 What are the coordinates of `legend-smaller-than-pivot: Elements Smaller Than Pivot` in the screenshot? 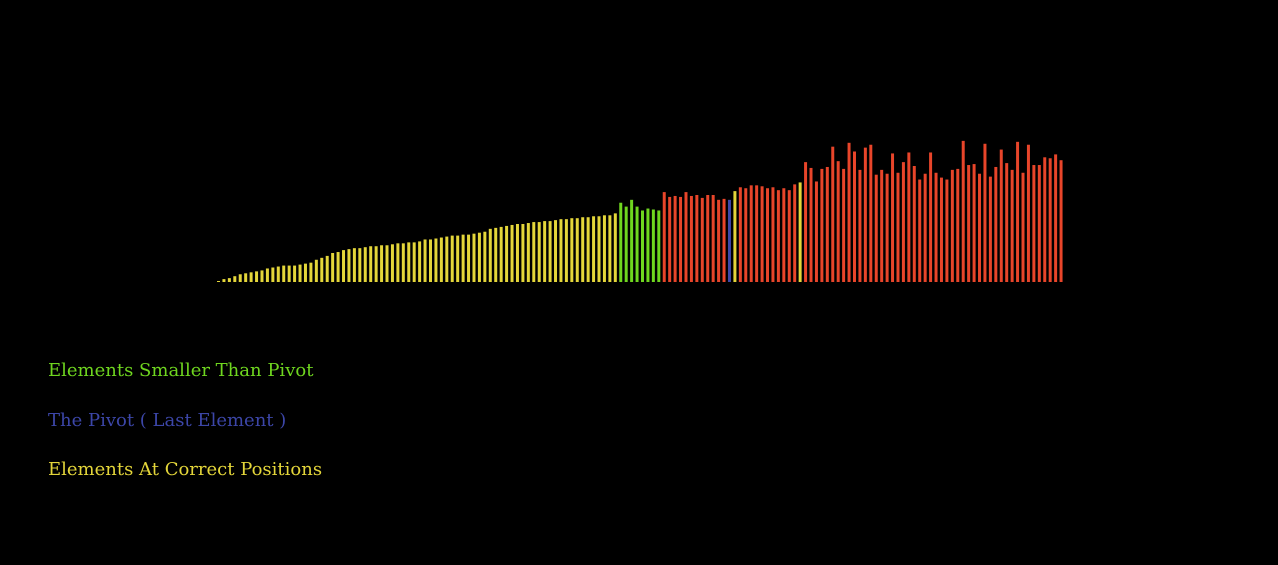 It's located at (181, 370).